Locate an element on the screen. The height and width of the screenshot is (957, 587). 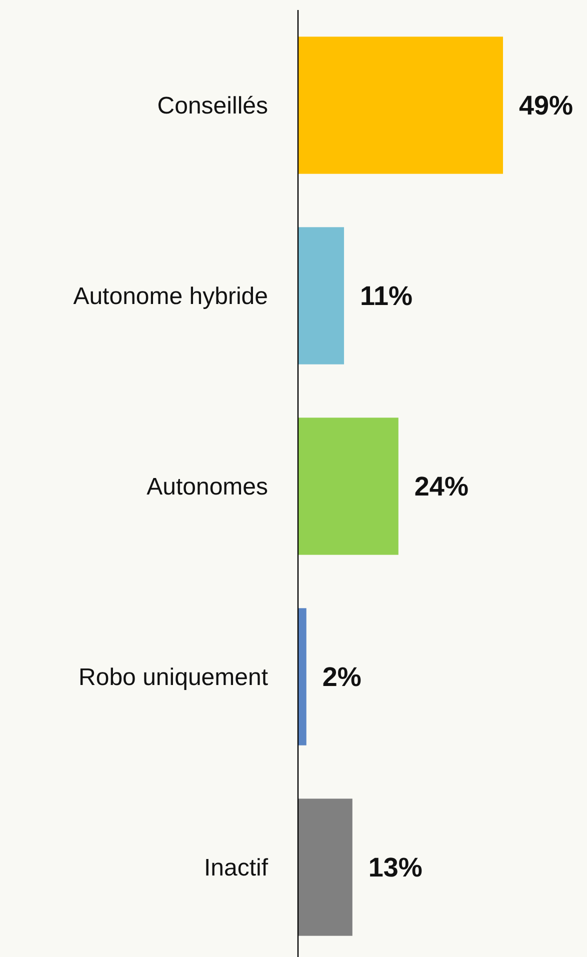
data-label: 2% is located at coordinates (342, 677).